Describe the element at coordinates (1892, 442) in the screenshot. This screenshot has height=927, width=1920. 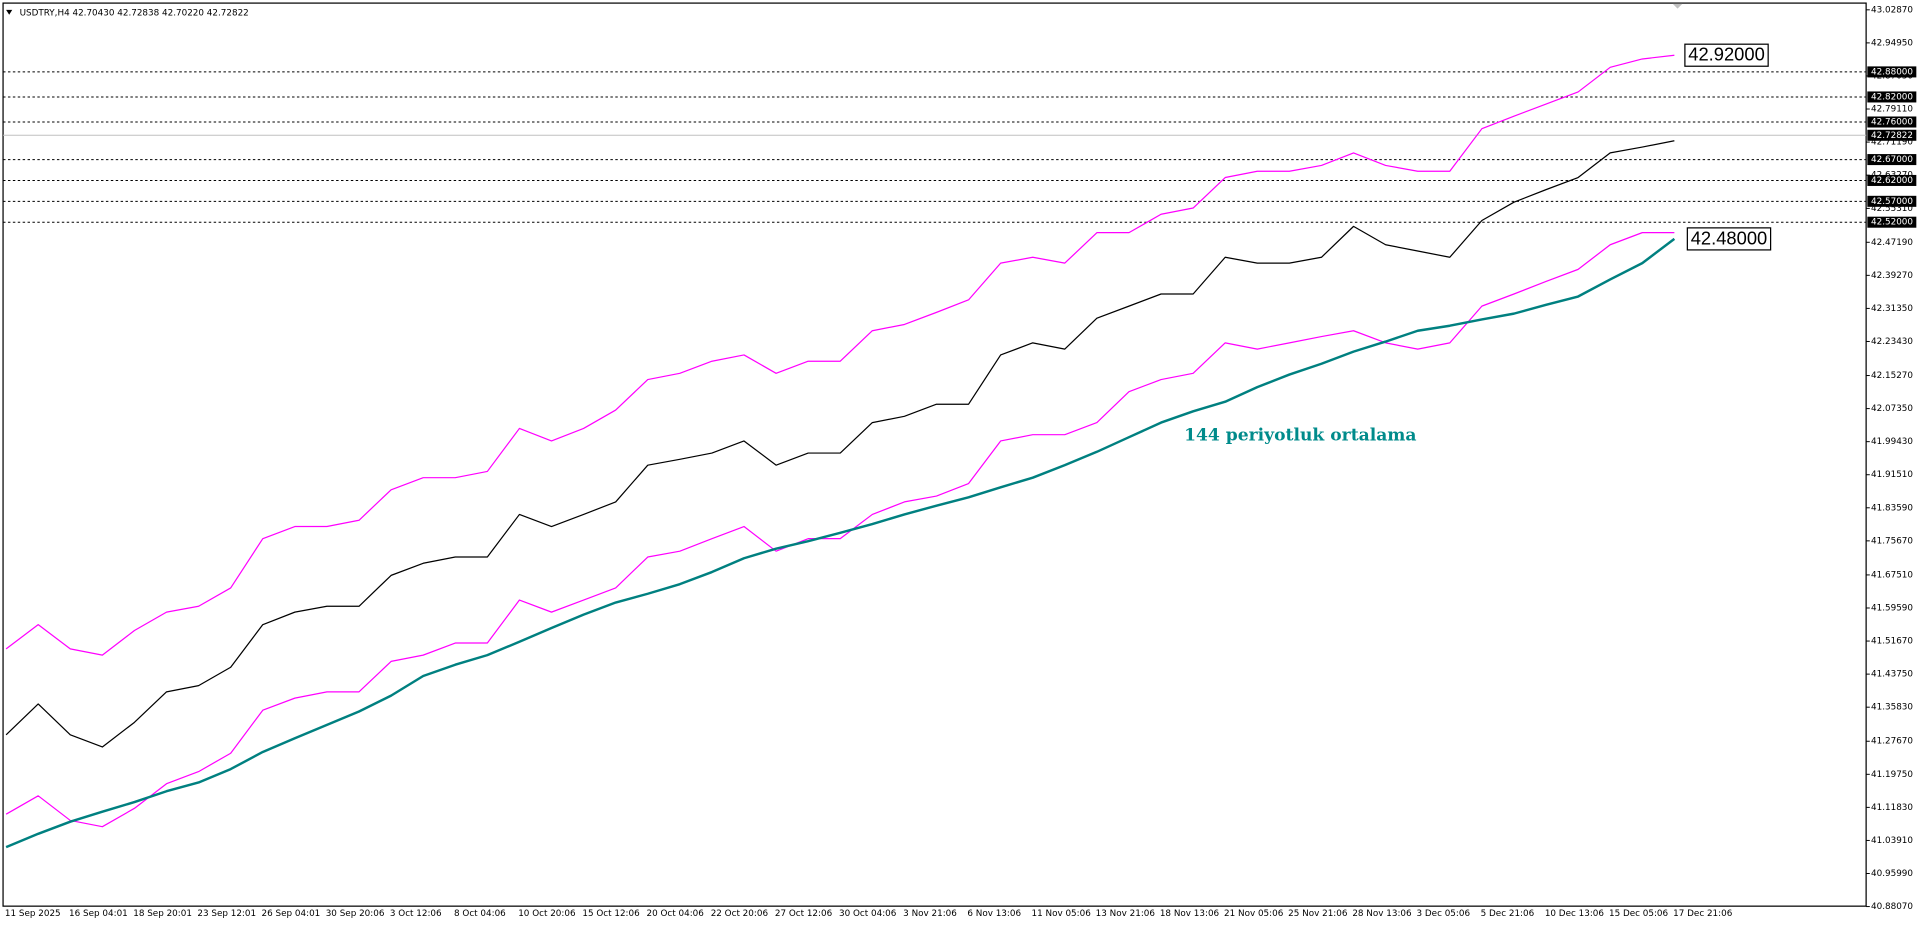
I see `y-tick-label: 41.99430` at that location.